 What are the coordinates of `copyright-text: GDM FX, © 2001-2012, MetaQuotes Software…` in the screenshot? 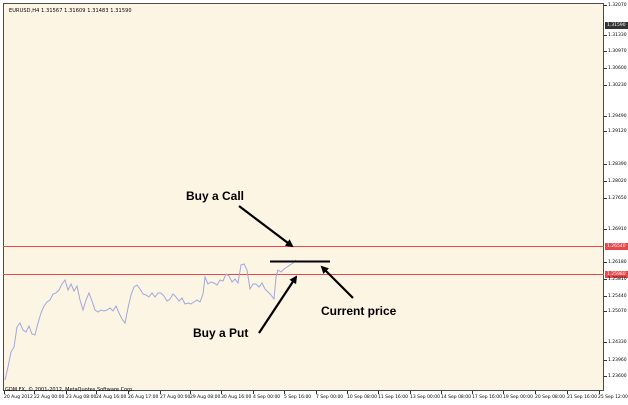 It's located at (69, 390).